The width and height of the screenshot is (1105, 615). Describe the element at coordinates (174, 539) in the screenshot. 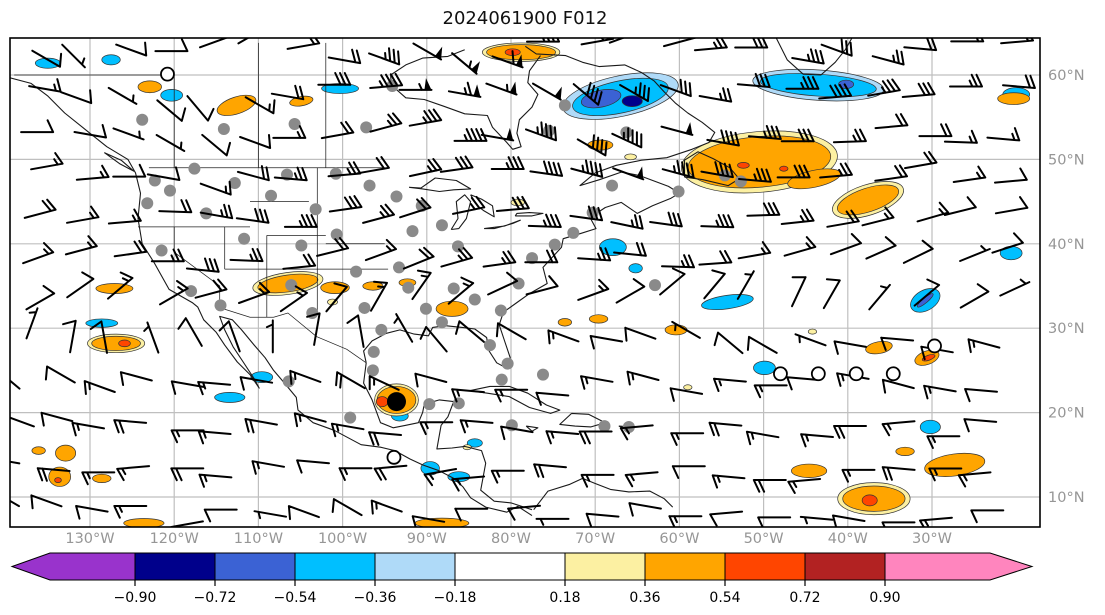

I see `svg-text: 120°W` at that location.